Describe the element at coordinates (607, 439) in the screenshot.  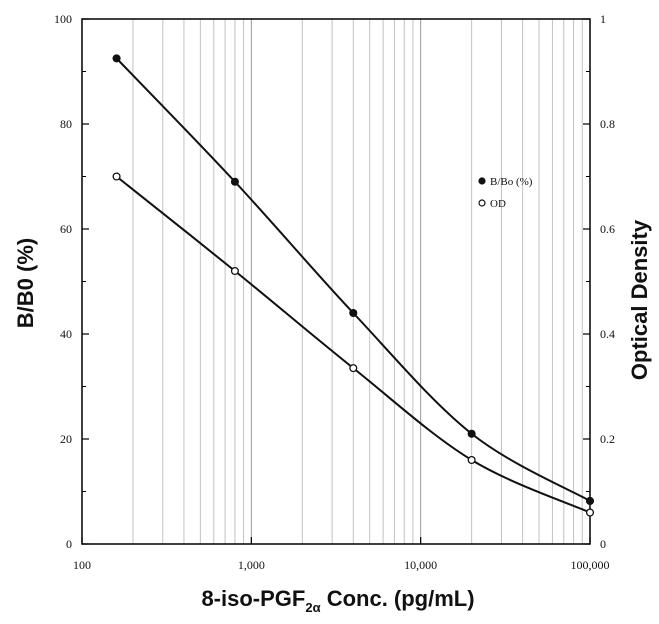
I see `y2-tick-label: 0.2` at that location.